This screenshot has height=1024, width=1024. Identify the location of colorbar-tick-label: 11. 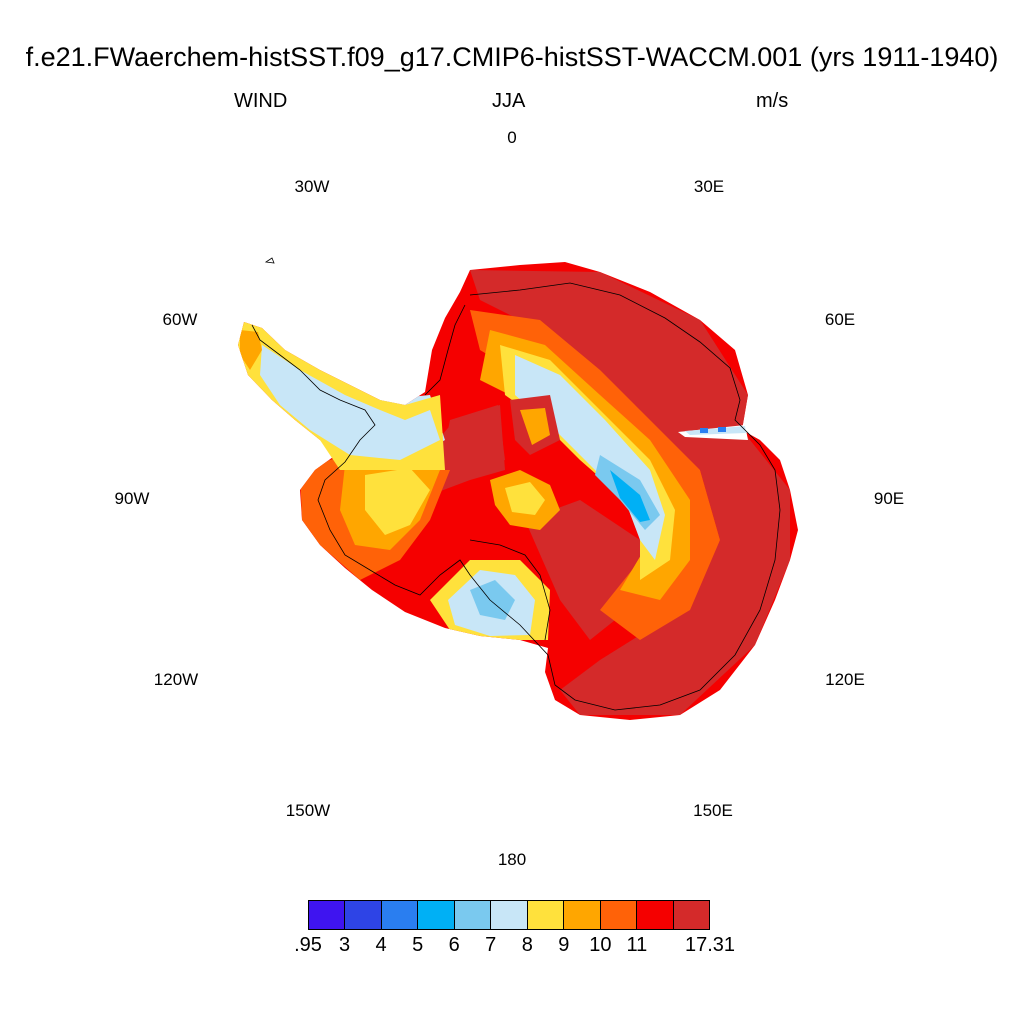
(637, 945).